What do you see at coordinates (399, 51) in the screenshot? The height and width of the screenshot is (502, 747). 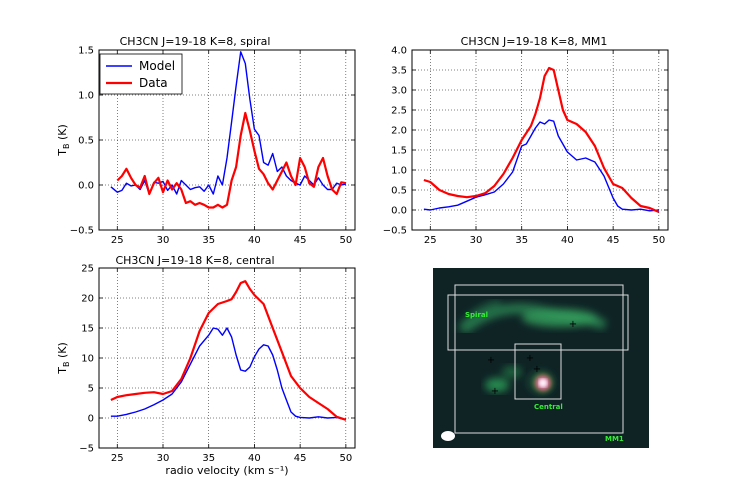 I see `y-tick-label: 4.0` at bounding box center [399, 51].